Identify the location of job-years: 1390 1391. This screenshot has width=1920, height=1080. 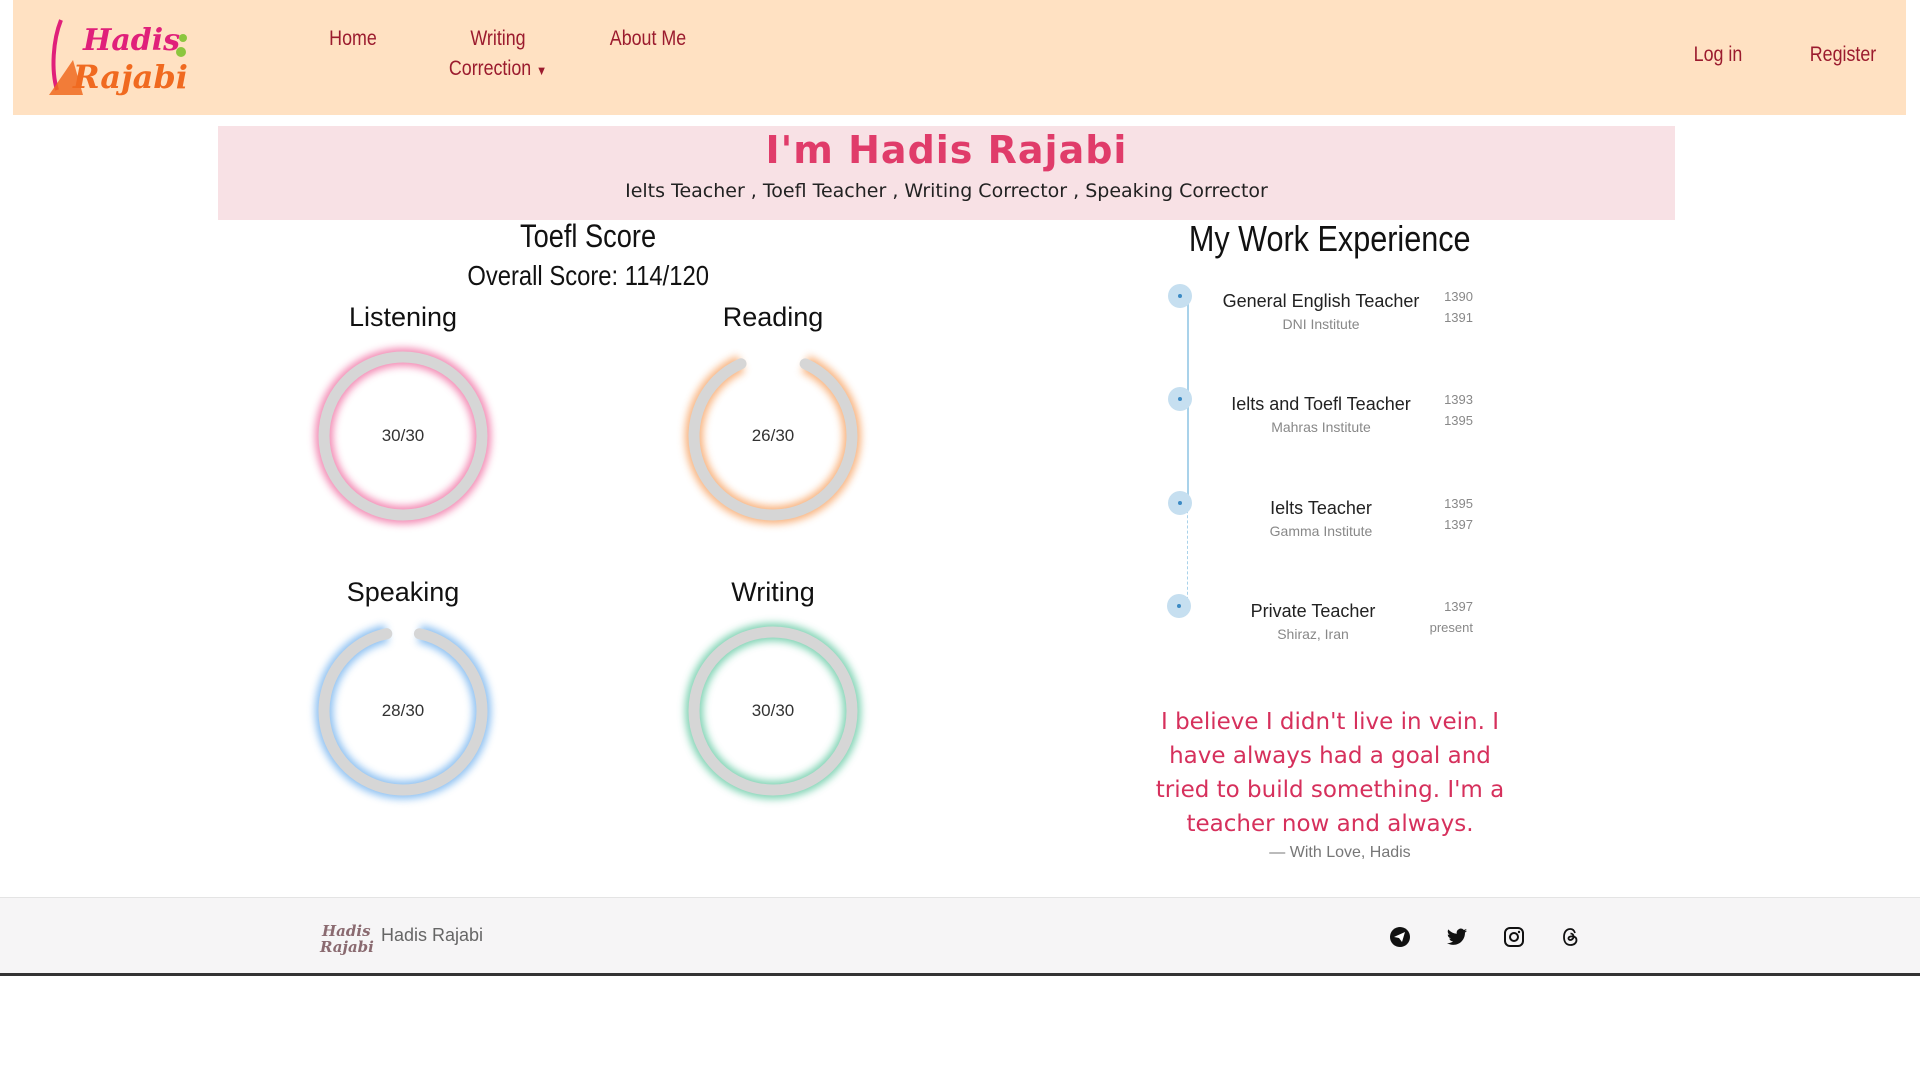
(1458, 307).